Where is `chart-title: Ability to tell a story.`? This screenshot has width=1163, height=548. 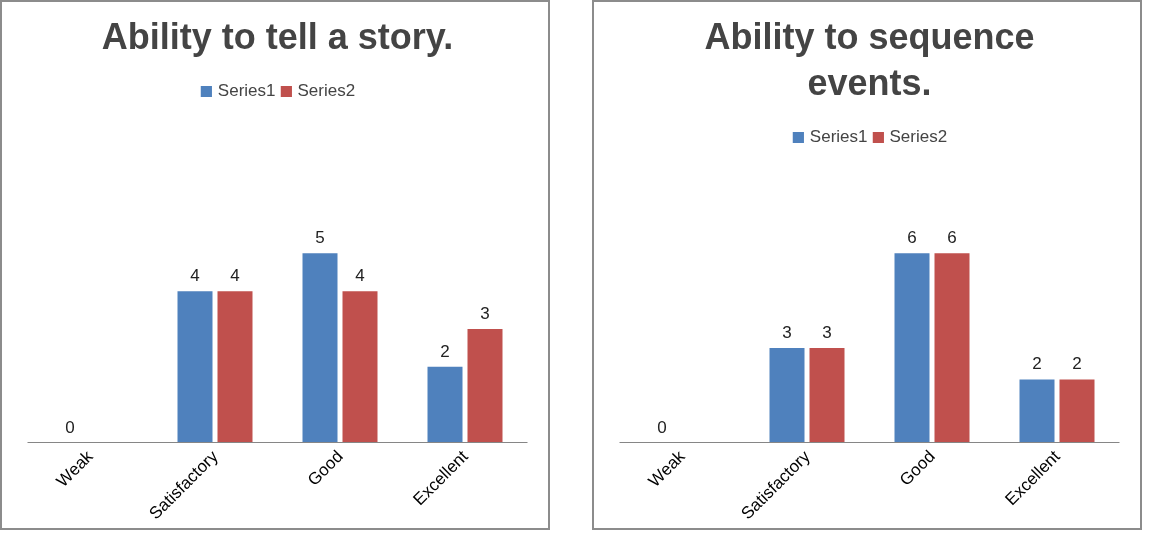
chart-title: Ability to tell a story. is located at coordinates (277, 36).